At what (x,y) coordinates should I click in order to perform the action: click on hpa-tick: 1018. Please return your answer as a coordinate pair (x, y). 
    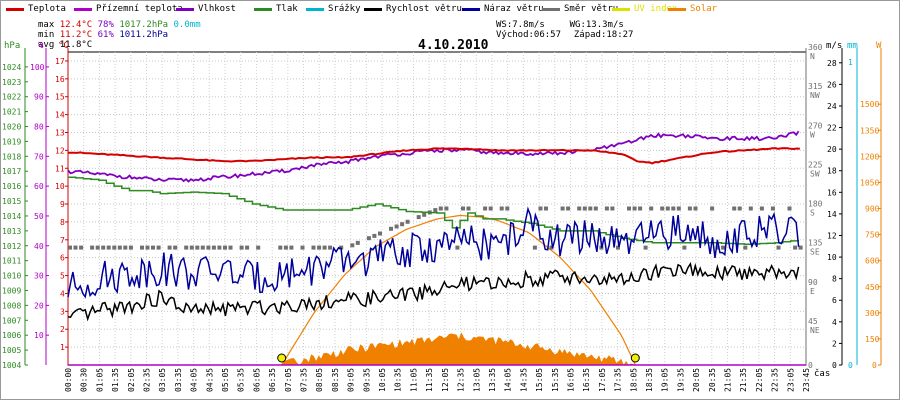
    Looking at the image, I should click on (11, 156).